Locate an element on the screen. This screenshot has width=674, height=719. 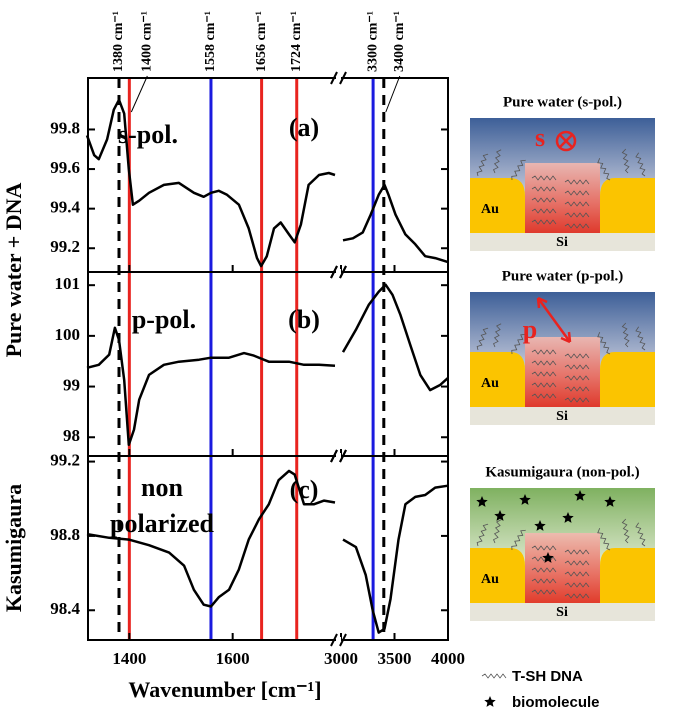
legend-label: T-SH DNA is located at coordinates (547, 676).